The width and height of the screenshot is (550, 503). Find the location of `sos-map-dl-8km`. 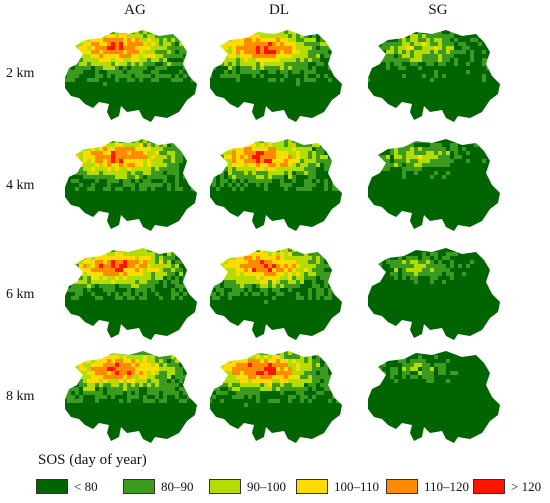

sos-map-dl-8km is located at coordinates (272, 396).